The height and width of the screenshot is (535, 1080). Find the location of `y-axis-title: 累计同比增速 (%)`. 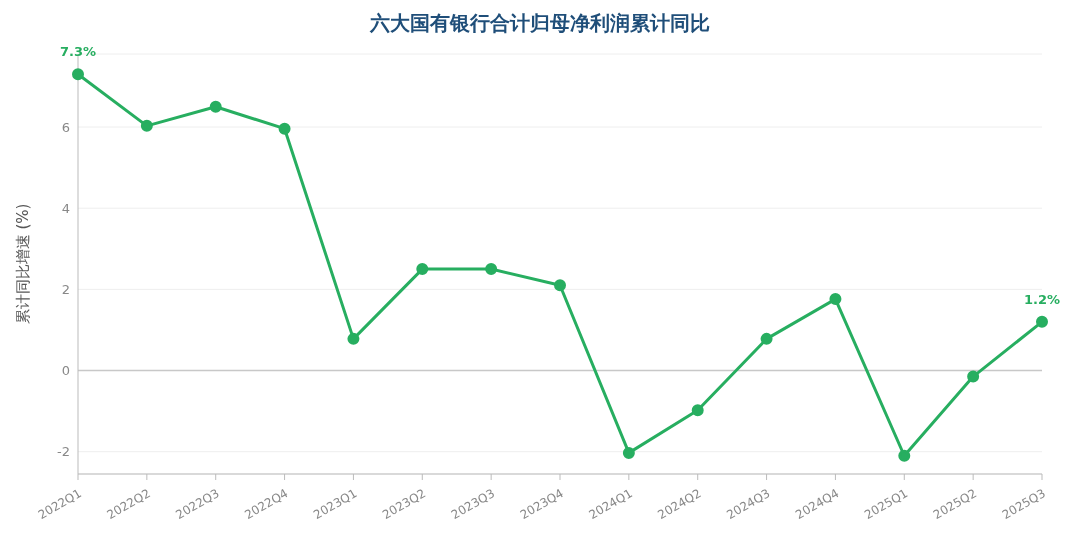

y-axis-title: 累计同比增速 (%) is located at coordinates (23, 264).